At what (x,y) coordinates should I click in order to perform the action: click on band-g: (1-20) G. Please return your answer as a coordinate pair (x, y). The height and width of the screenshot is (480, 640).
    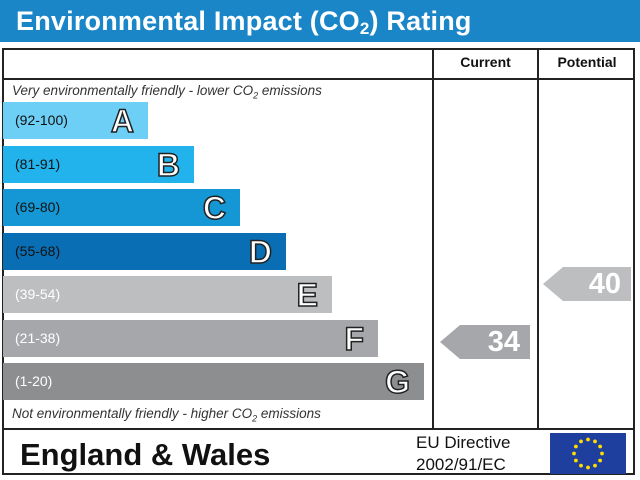
    Looking at the image, I should click on (213, 382).